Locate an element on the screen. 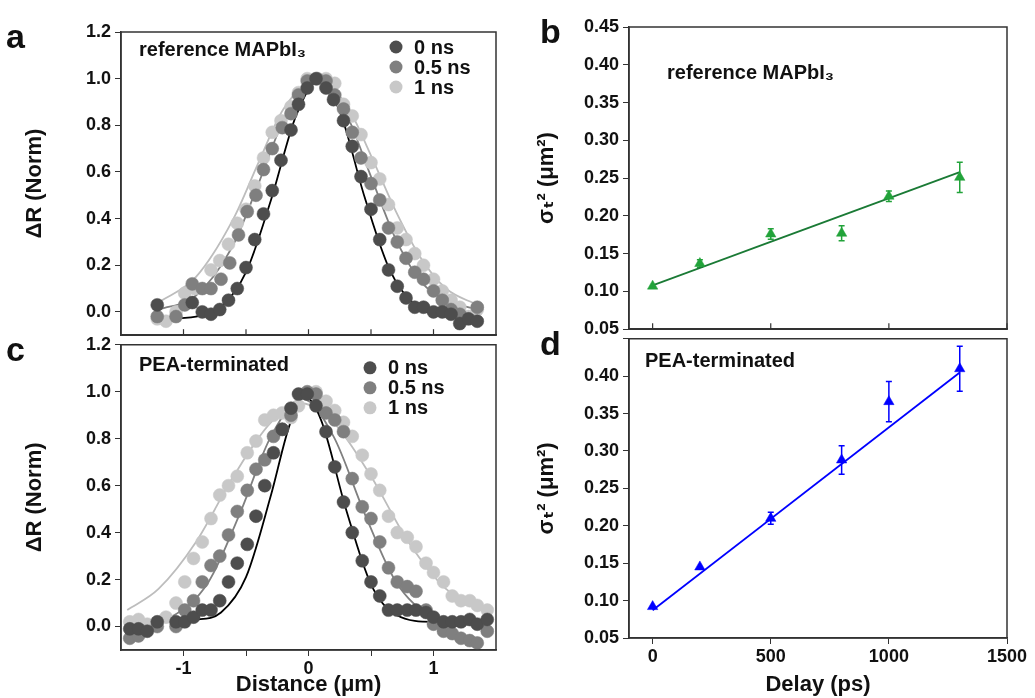 This screenshot has width=1035, height=698. x-tick-label: 500 is located at coordinates (770, 655).